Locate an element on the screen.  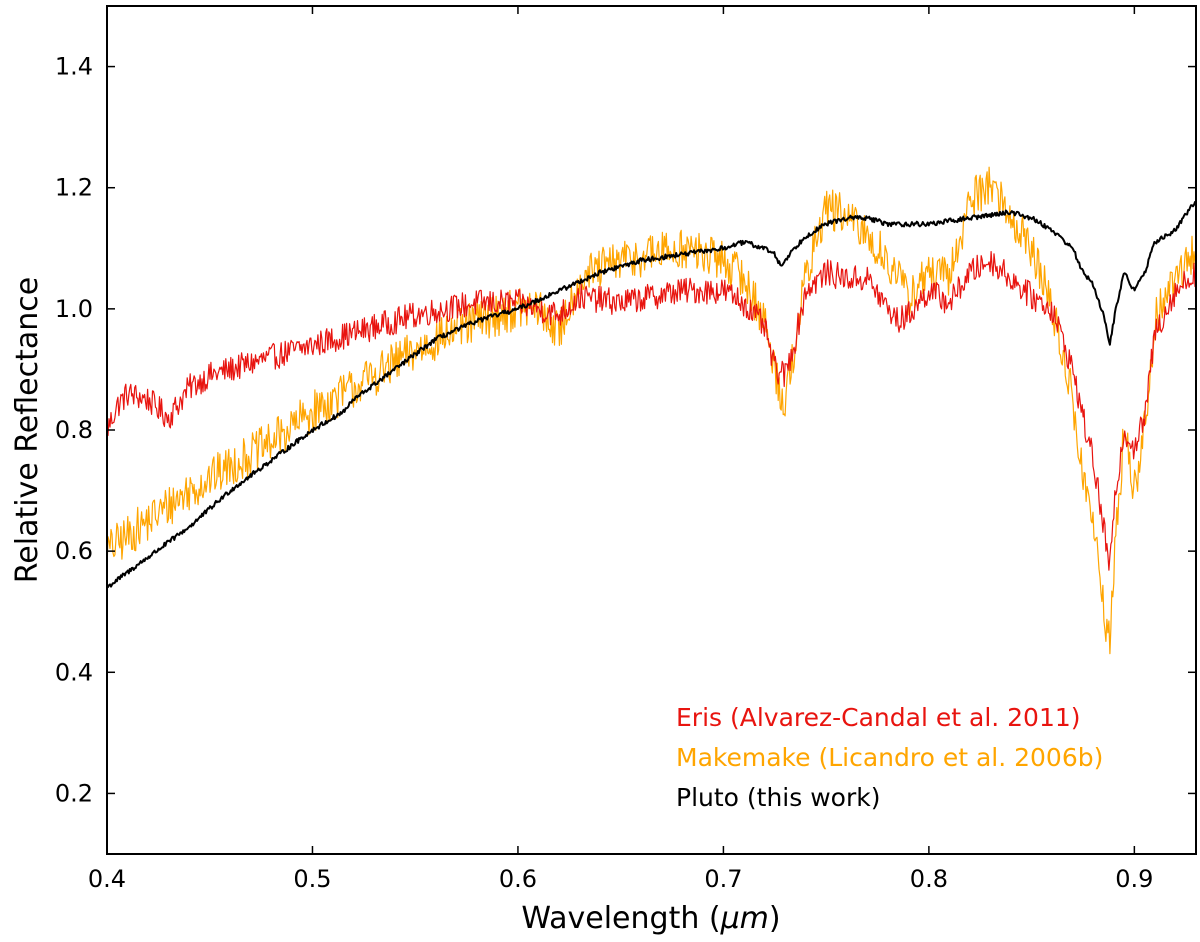
legend-entry: Makemake (Licandro et al. 2006b) is located at coordinates (889, 757).